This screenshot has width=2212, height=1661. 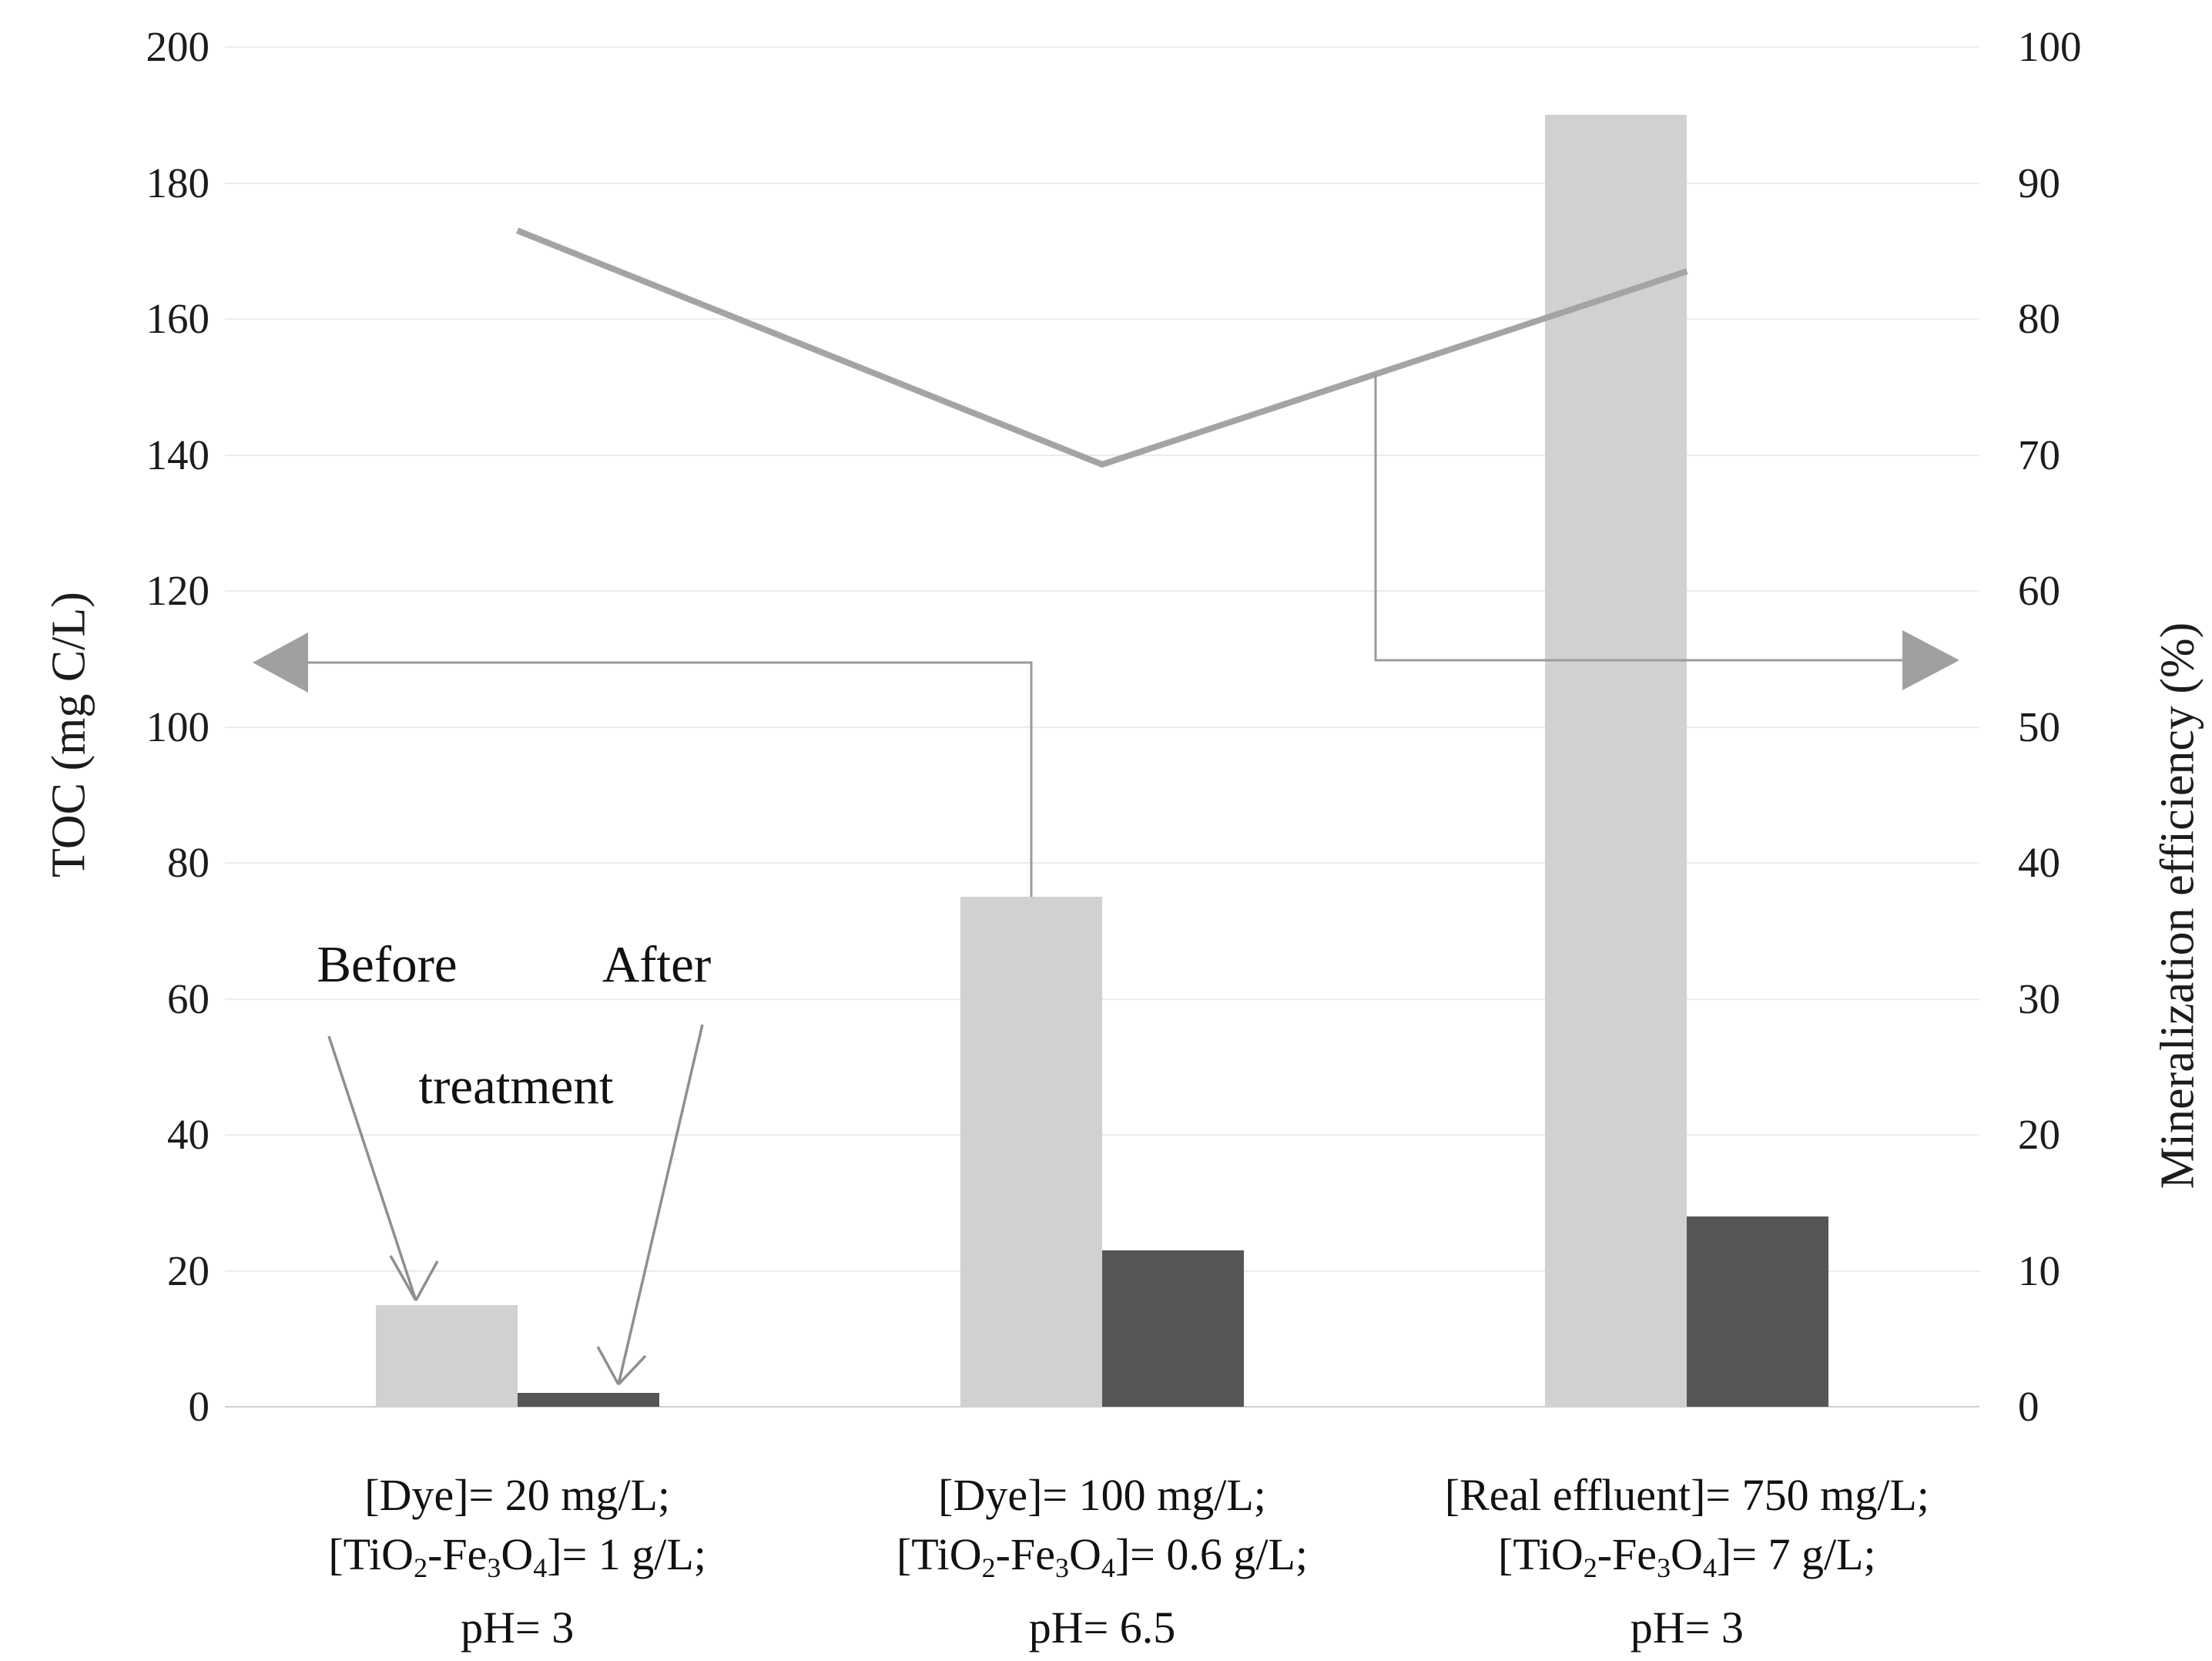 I want to click on left-axis-tick-label: 80, so click(x=188, y=862).